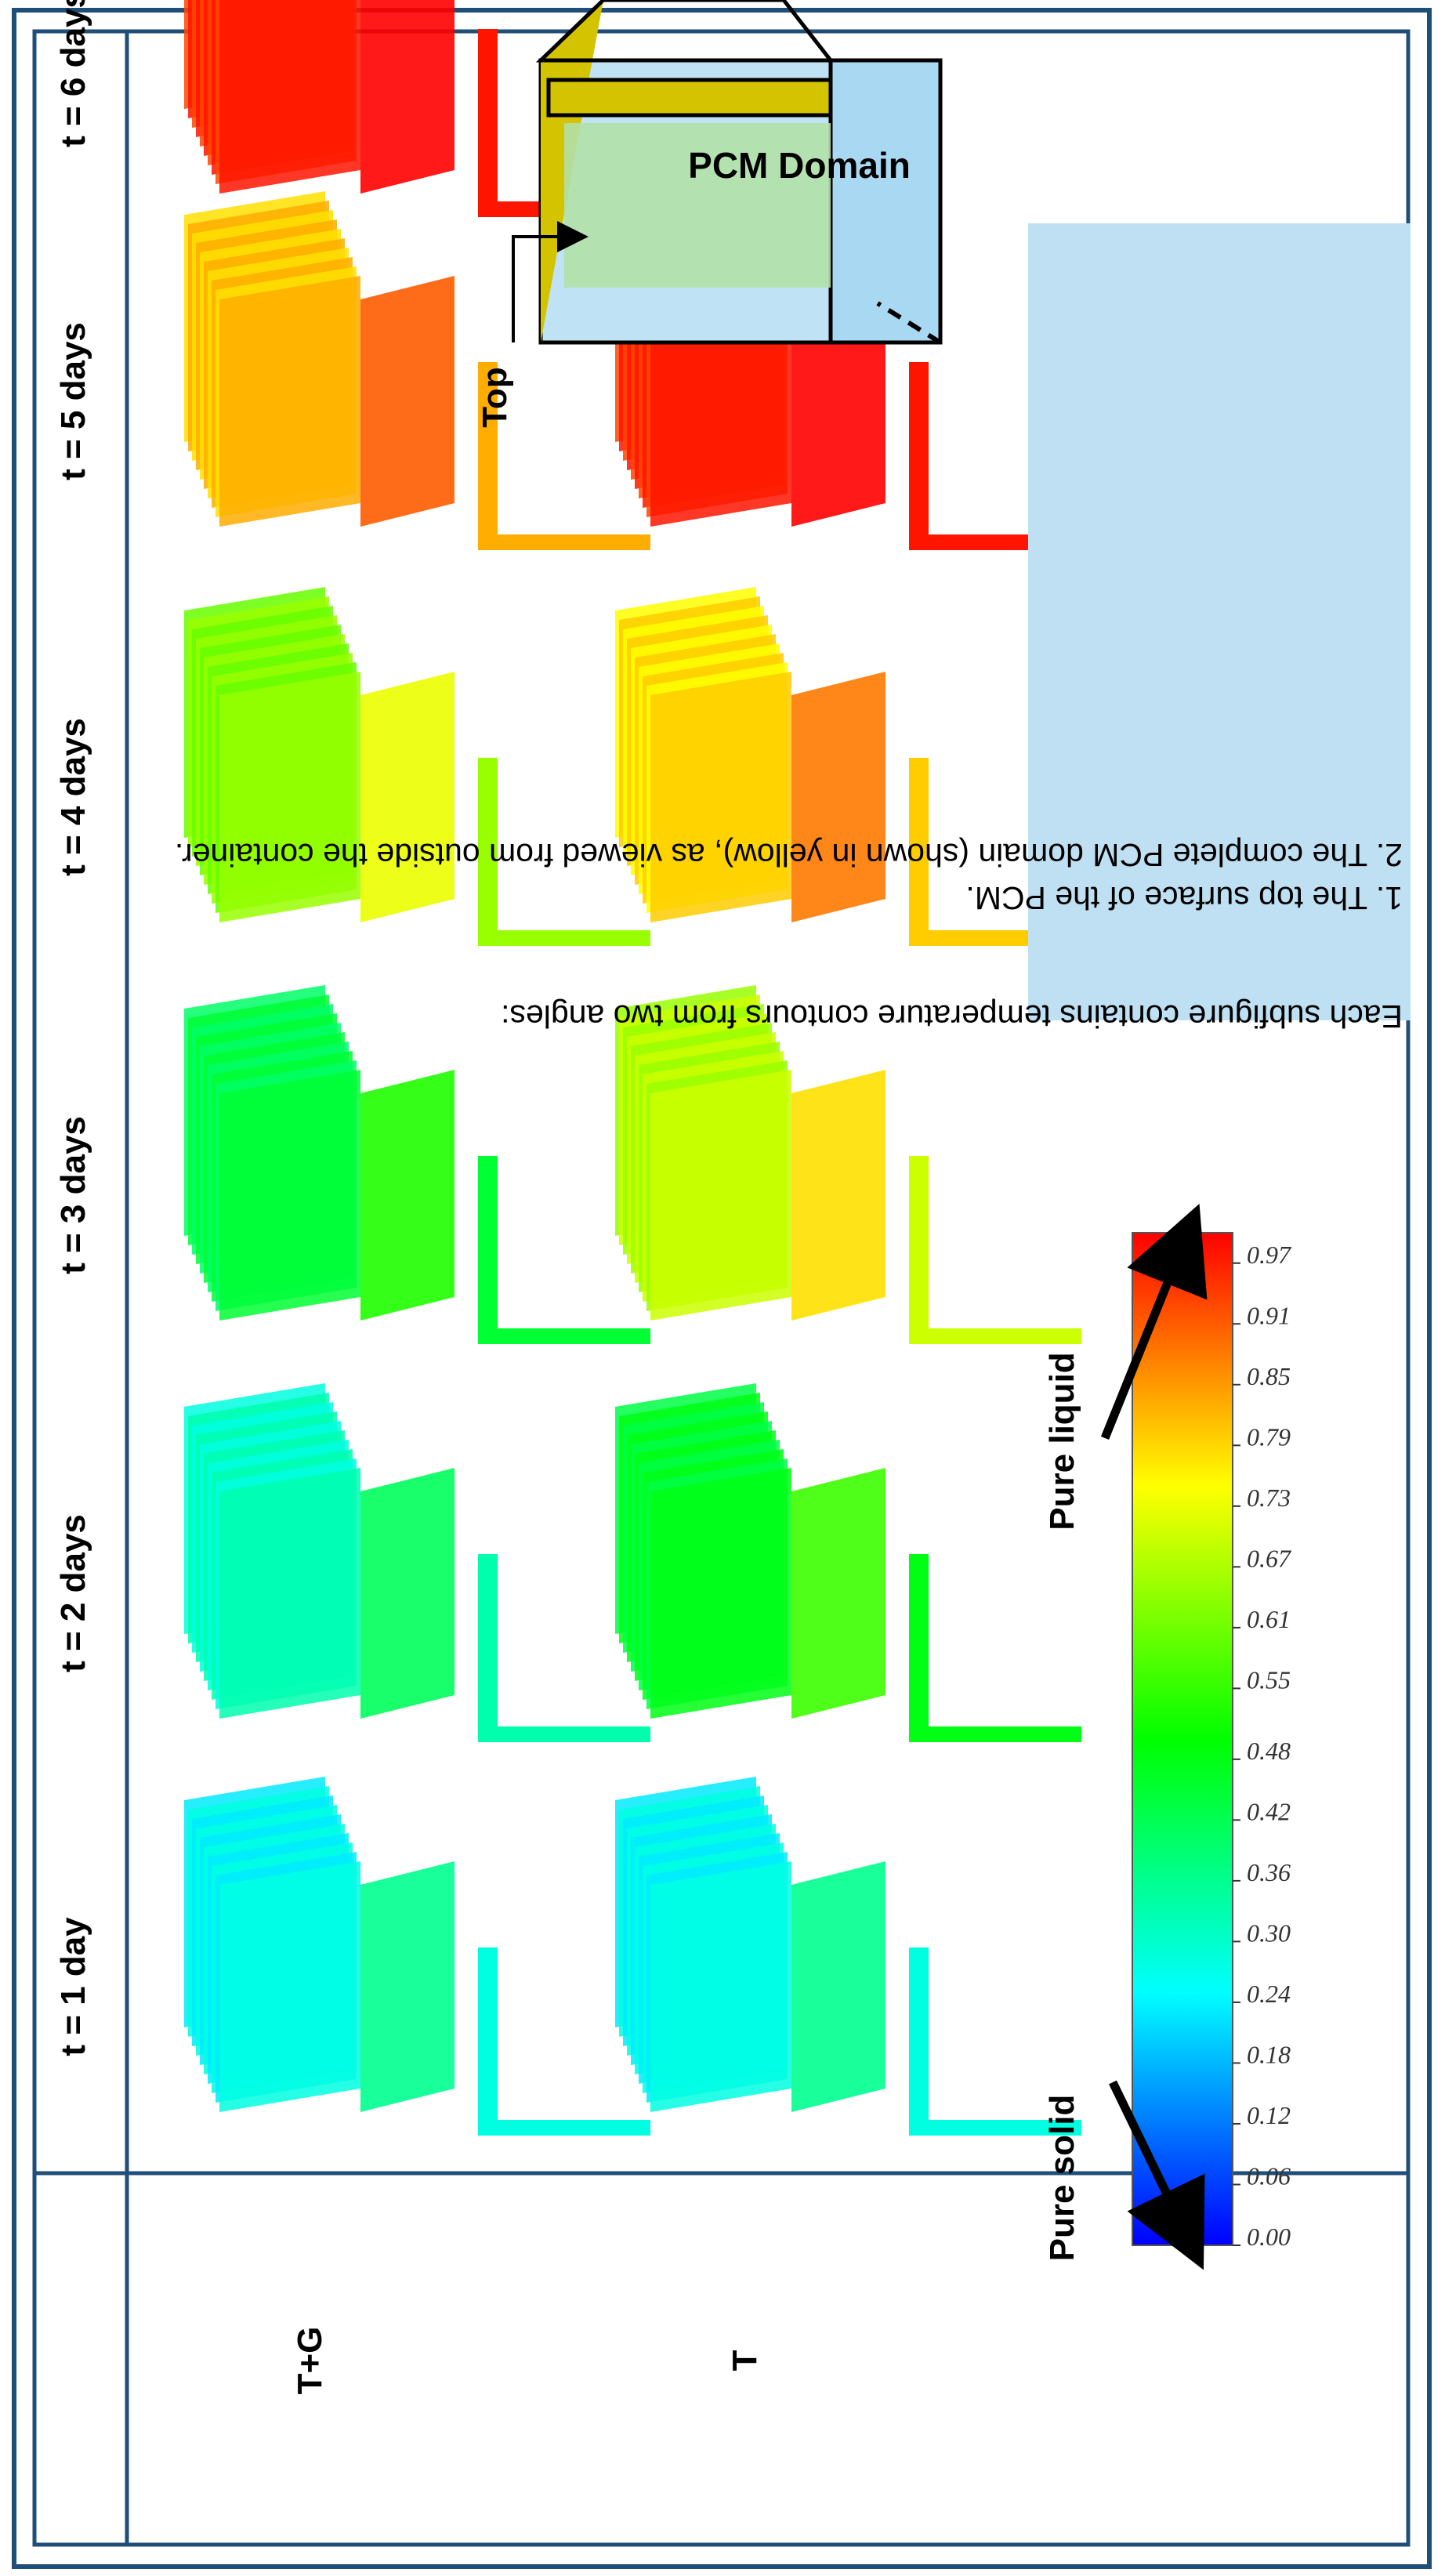  What do you see at coordinates (689, 98) in the screenshot?
I see `pcm-domain-box` at bounding box center [689, 98].